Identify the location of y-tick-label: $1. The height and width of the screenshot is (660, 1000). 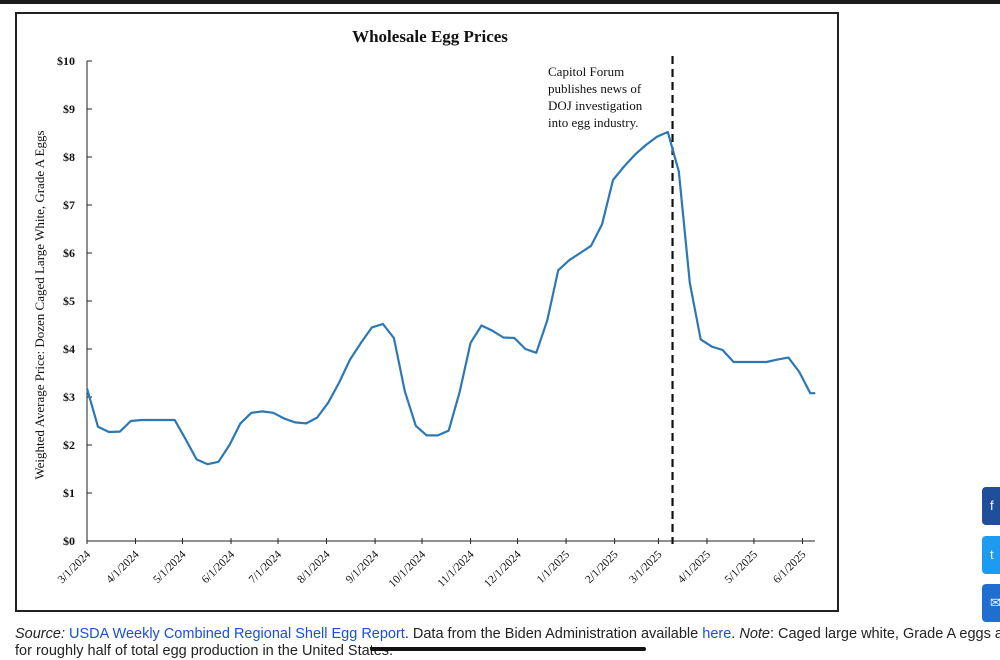
(69, 493).